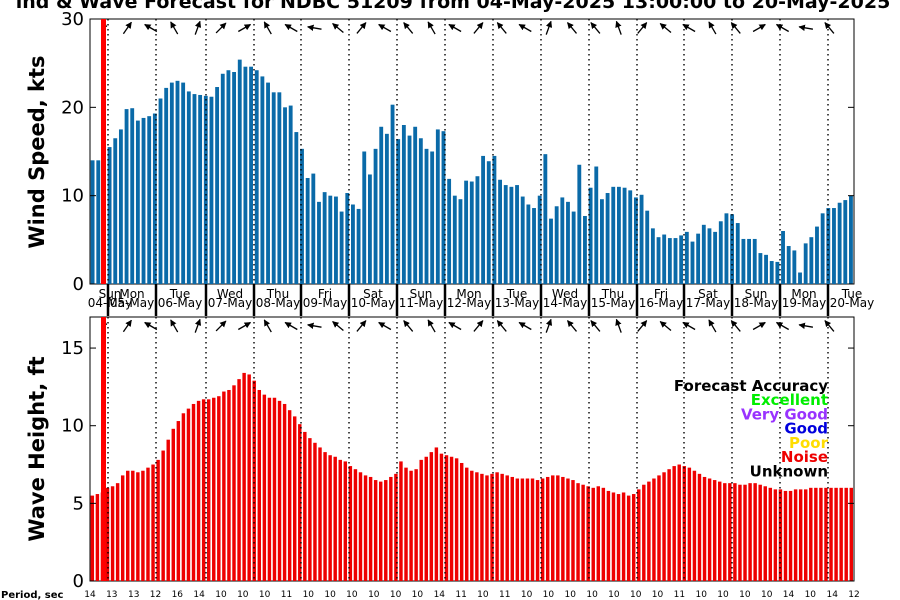  I want to click on period-tick: 13, so click(133, 595).